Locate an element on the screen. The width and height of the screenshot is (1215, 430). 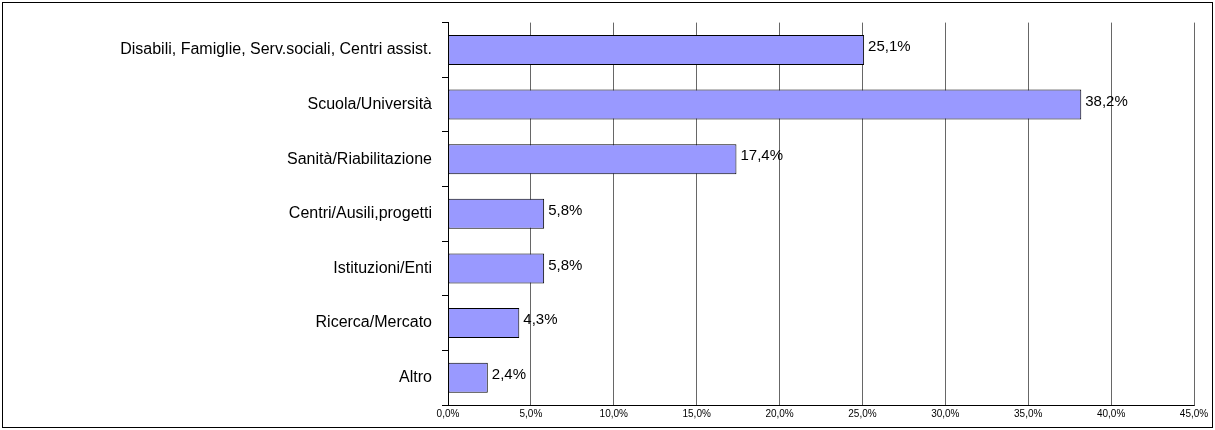
y-tick-label: Altro is located at coordinates (416, 377).